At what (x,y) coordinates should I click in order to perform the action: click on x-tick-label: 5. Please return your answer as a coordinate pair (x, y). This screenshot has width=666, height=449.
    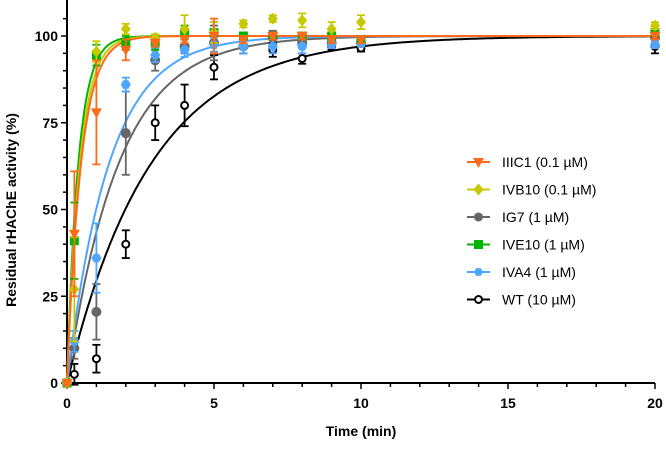
    Looking at the image, I should click on (214, 403).